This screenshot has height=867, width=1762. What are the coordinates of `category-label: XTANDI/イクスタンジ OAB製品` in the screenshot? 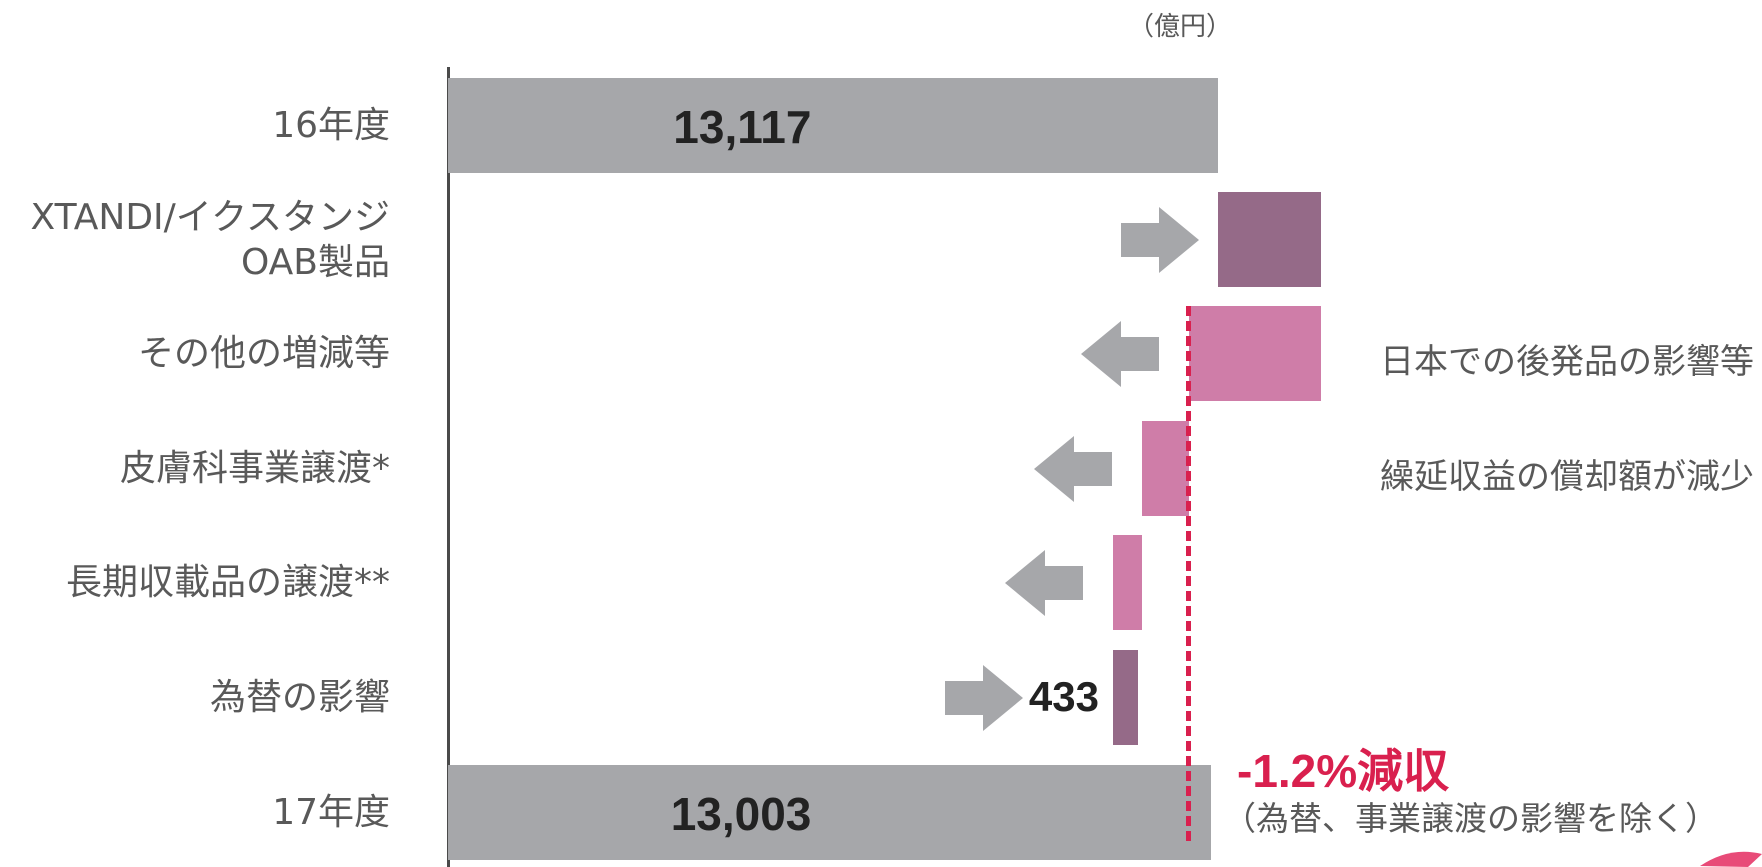 It's located at (210, 240).